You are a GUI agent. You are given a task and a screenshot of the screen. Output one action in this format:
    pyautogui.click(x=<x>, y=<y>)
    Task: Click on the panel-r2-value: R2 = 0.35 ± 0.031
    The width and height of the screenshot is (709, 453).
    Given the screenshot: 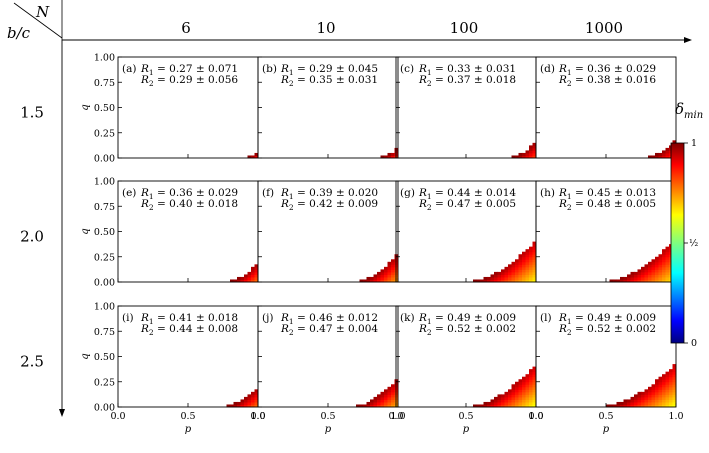 What is the action you would take?
    pyautogui.click(x=329, y=81)
    